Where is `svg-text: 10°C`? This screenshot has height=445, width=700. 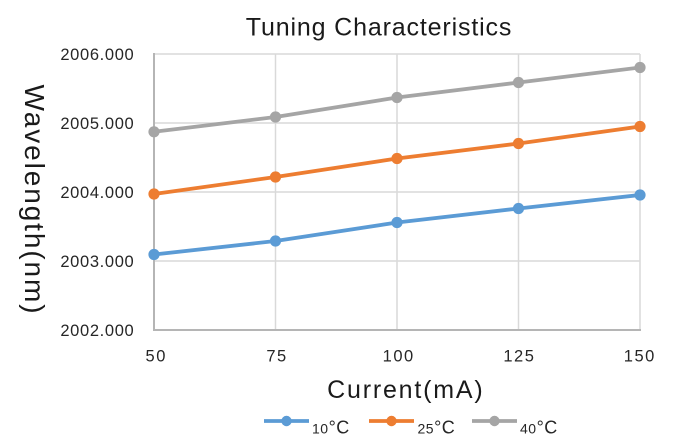
svg-text: 10°C is located at coordinates (331, 428).